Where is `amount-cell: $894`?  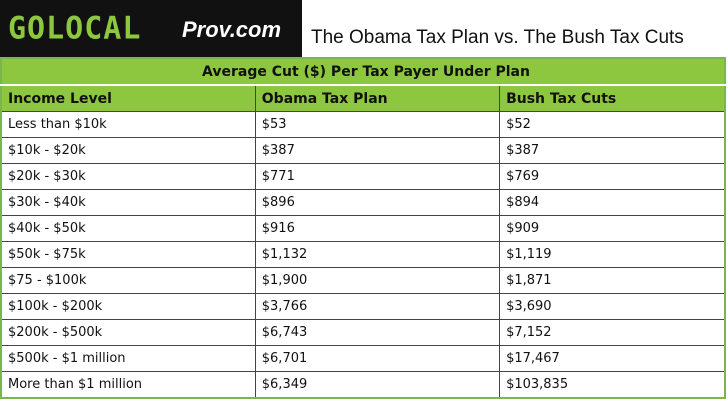
amount-cell: $894 is located at coordinates (612, 202).